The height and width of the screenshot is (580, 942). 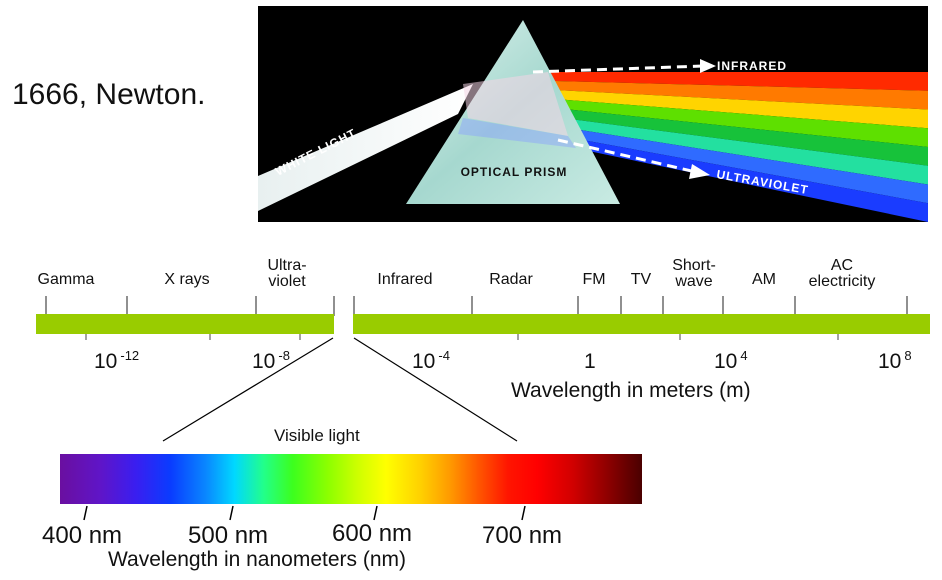 What do you see at coordinates (641, 324) in the screenshot?
I see `spectrum-bar-right` at bounding box center [641, 324].